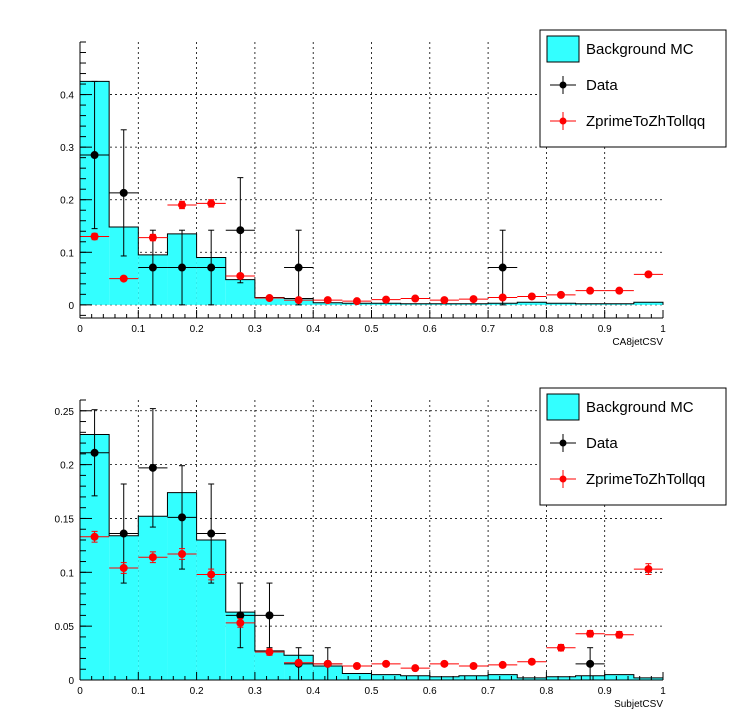  Describe the element at coordinates (65, 519) in the screenshot. I see `y-tick-label: 0.15` at that location.